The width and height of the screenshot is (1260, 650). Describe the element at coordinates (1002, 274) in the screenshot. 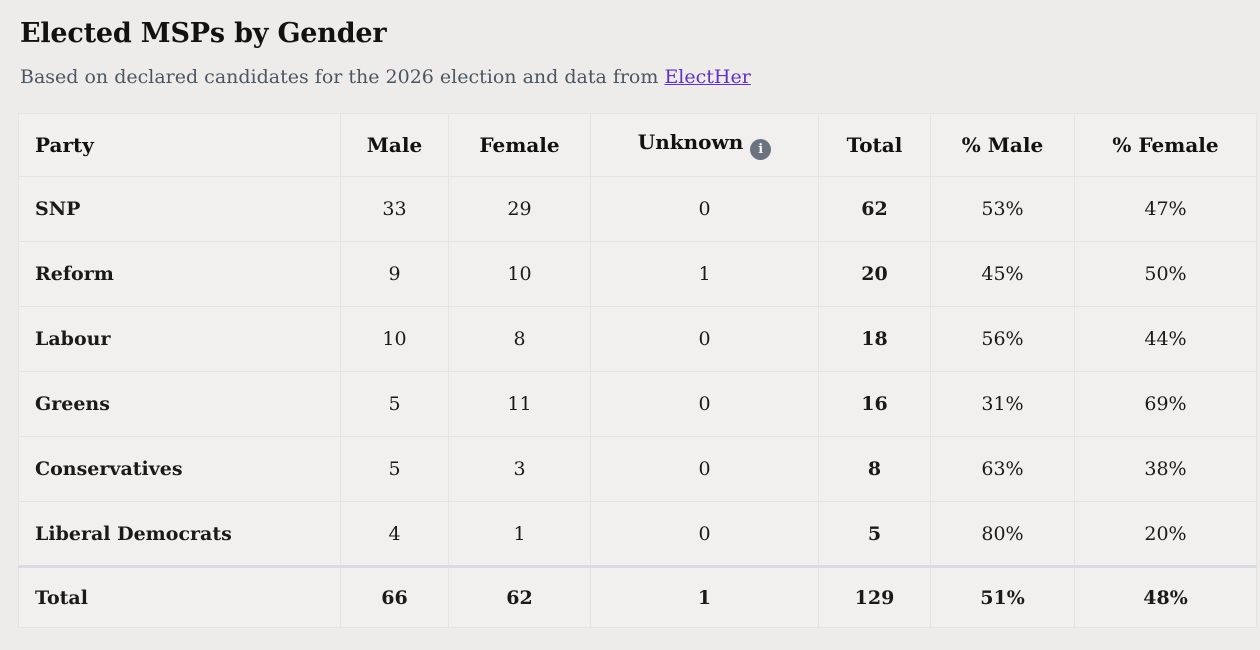

I see `cell-pct-male: 45%` at that location.